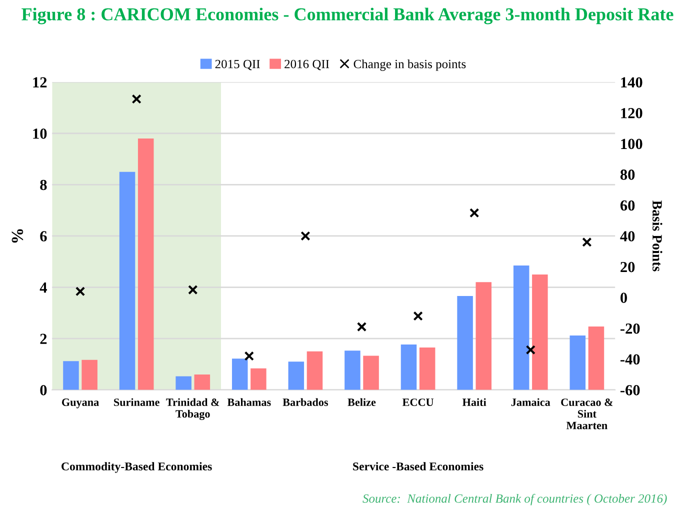  I want to click on x-tick-label: Belize, so click(362, 402).